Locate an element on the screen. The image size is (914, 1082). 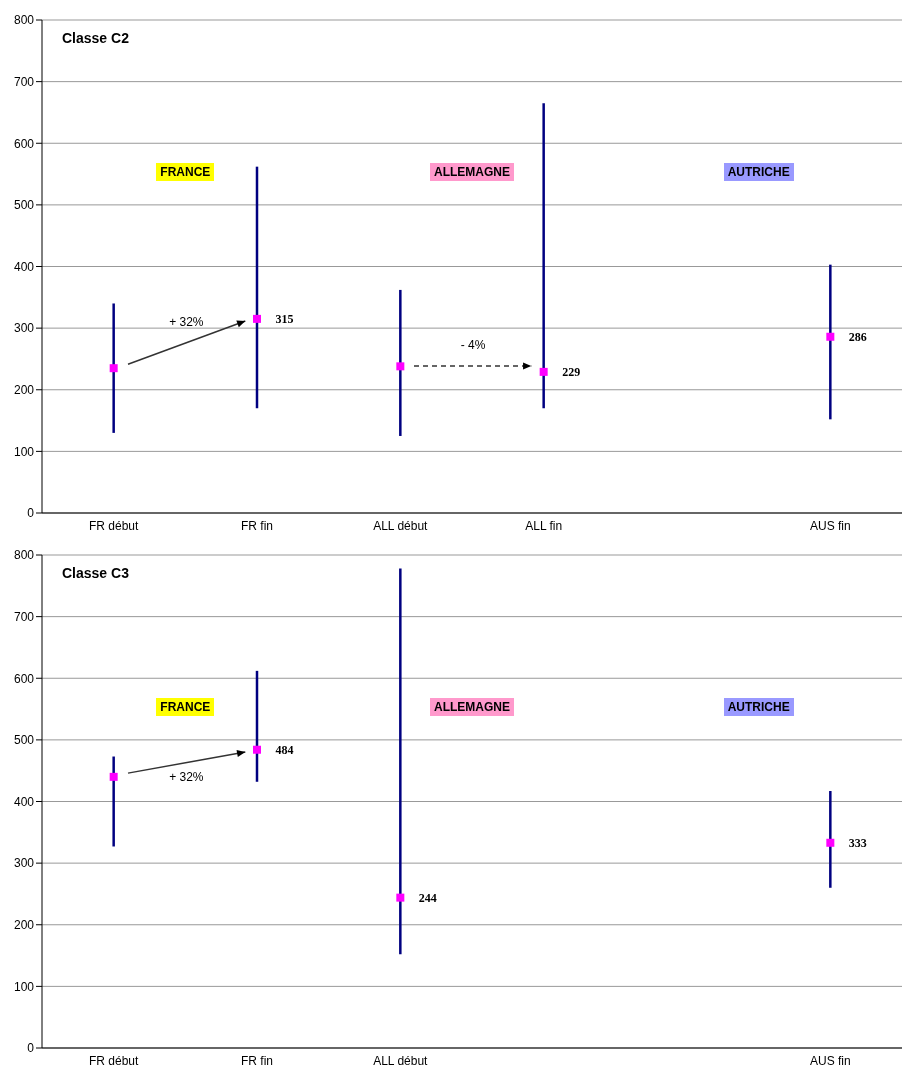
data-label: 244 is located at coordinates (427, 897).